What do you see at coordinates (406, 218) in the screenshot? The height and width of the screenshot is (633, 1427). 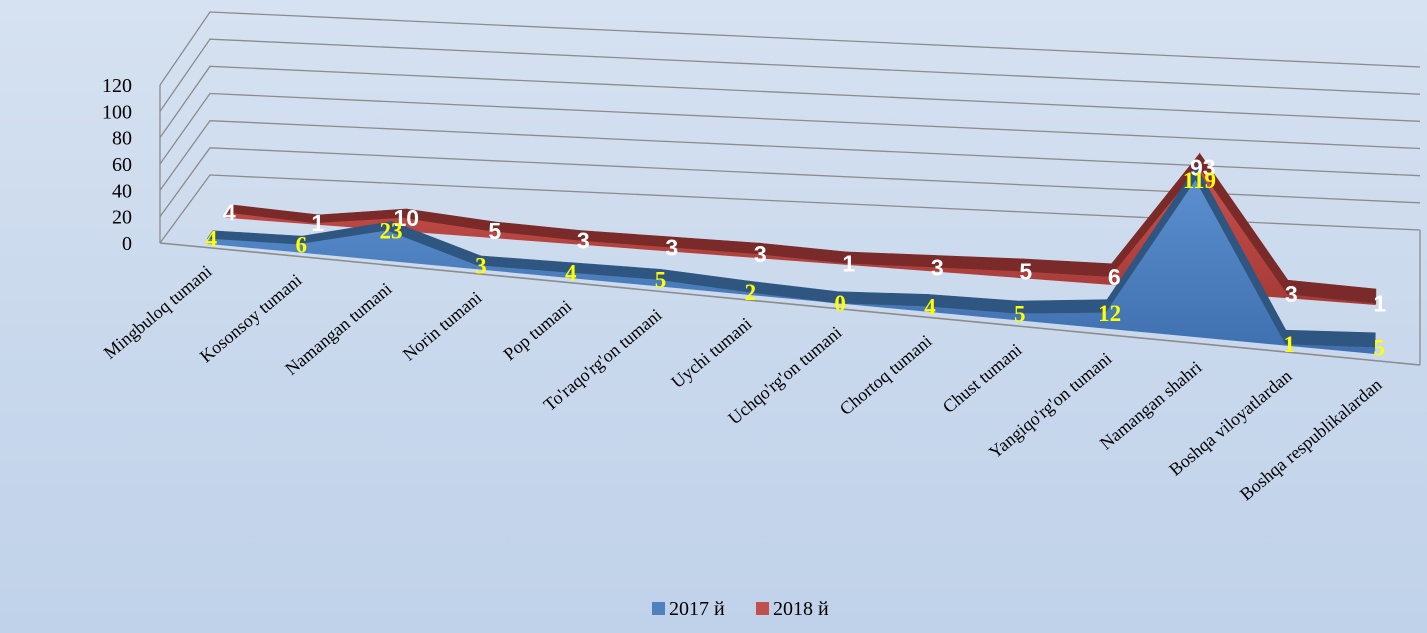 I see `data-label-2018: 10` at bounding box center [406, 218].